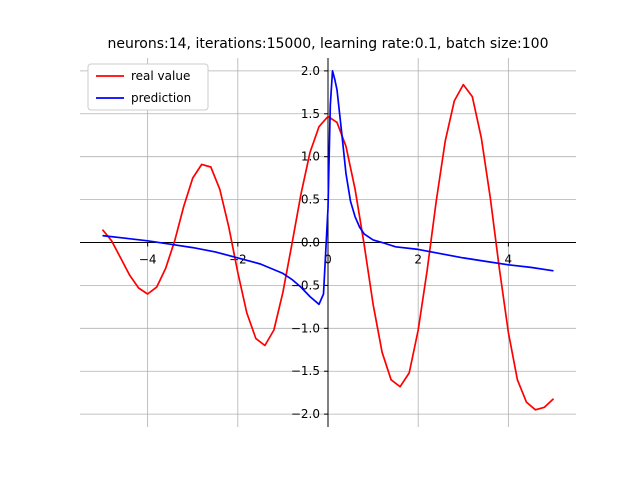 Image resolution: width=640 pixels, height=484 pixels. I want to click on y-tick-label: −1.5, so click(305, 371).